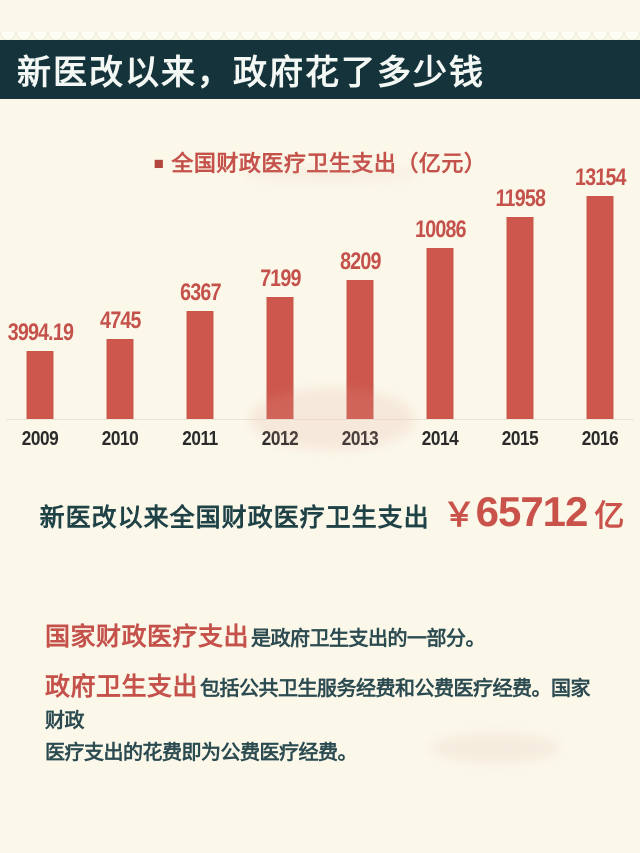 This screenshot has height=853, width=640. What do you see at coordinates (200, 292) in the screenshot?
I see `bar-value-label: 6367` at bounding box center [200, 292].